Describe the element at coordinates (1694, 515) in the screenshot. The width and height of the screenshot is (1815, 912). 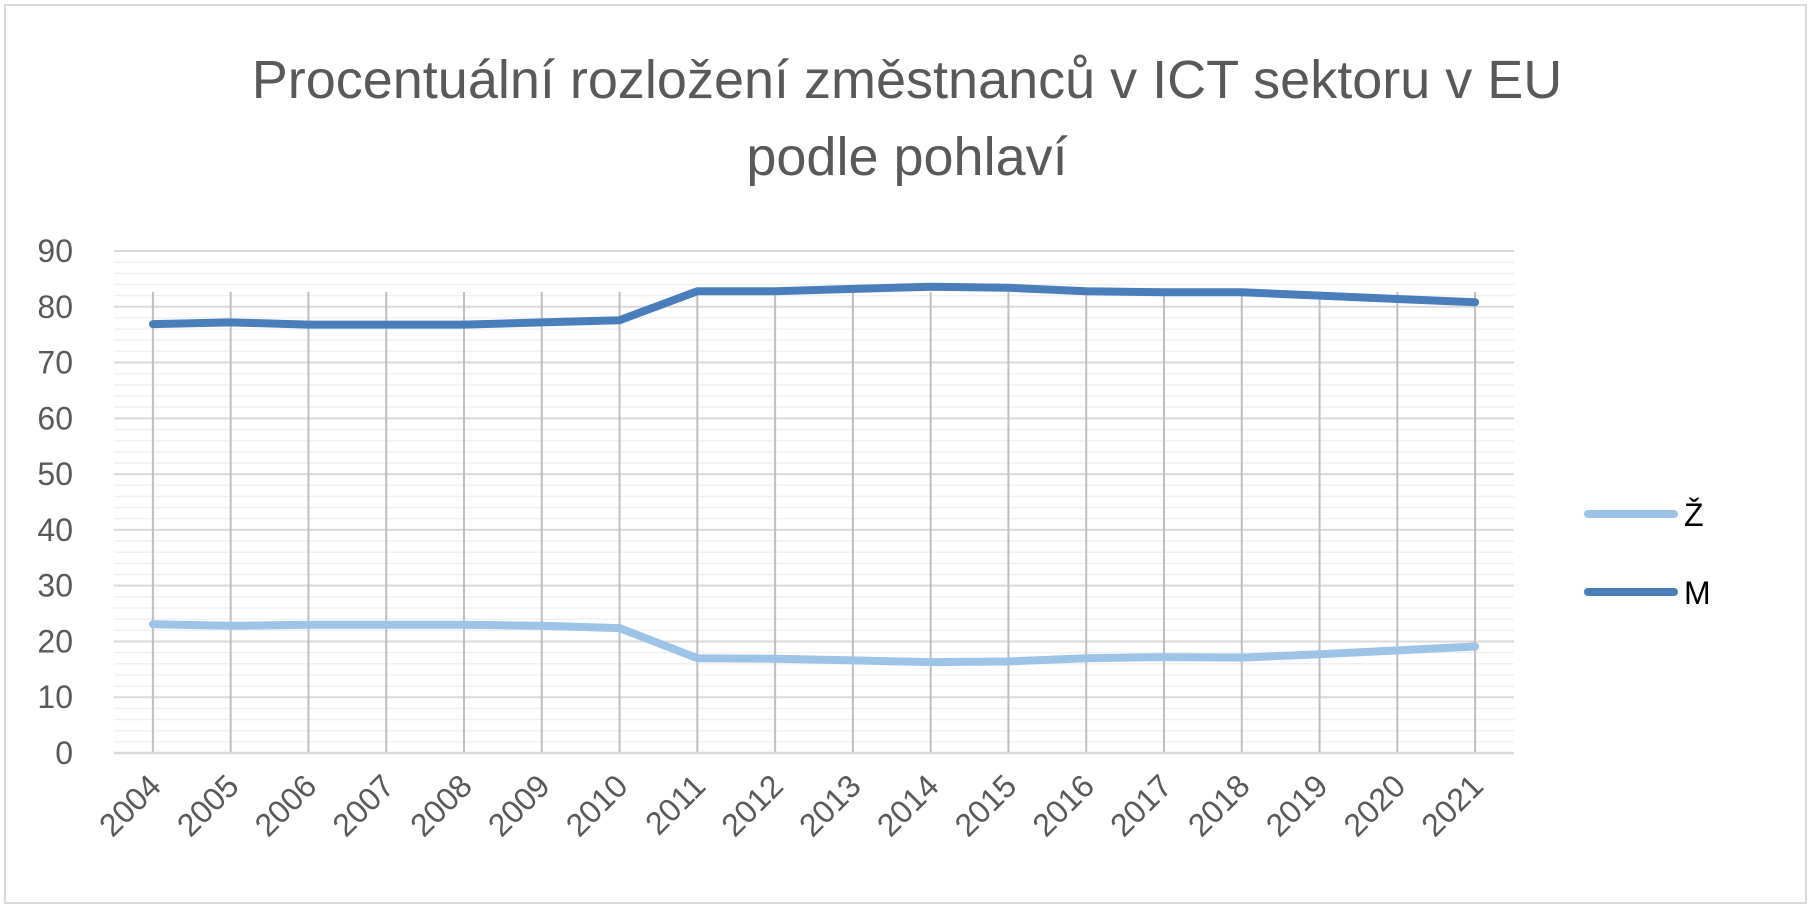
I see `legend-label: Ž` at that location.